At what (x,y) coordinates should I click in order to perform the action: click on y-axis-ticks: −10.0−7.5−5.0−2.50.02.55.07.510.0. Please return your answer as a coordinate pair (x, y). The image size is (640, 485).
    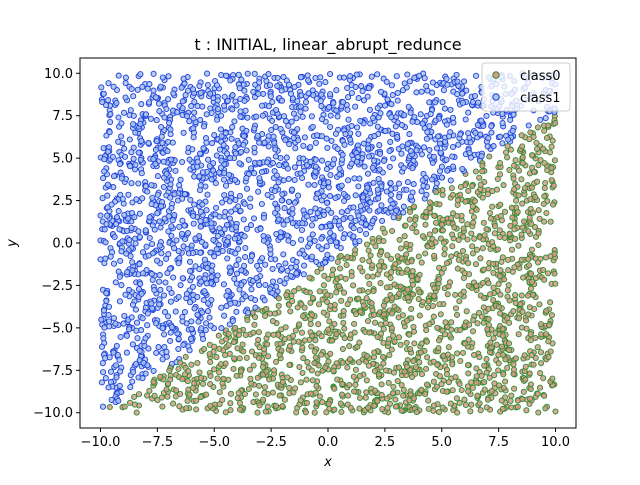
    Looking at the image, I should click on (56, 244).